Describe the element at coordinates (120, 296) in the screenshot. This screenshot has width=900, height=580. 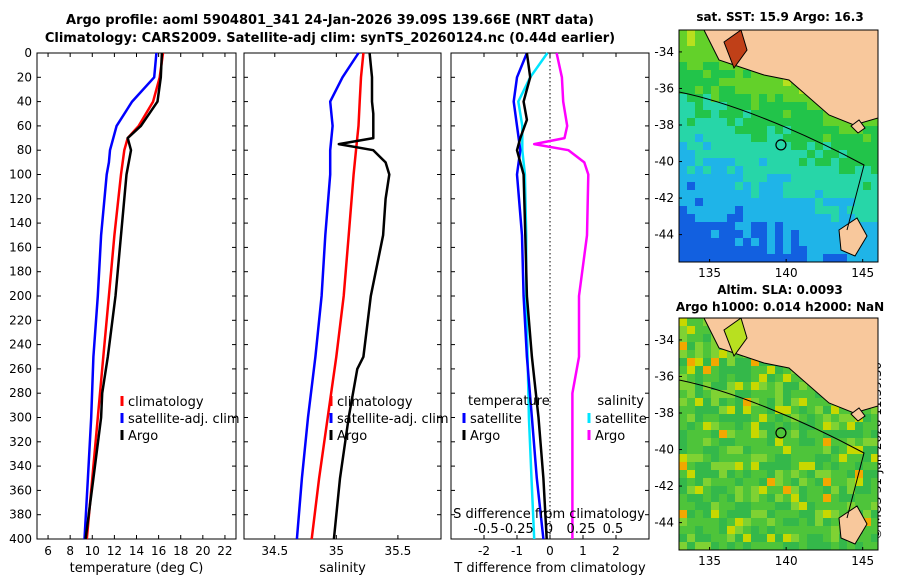
I see `temperature-satellite-line` at that location.